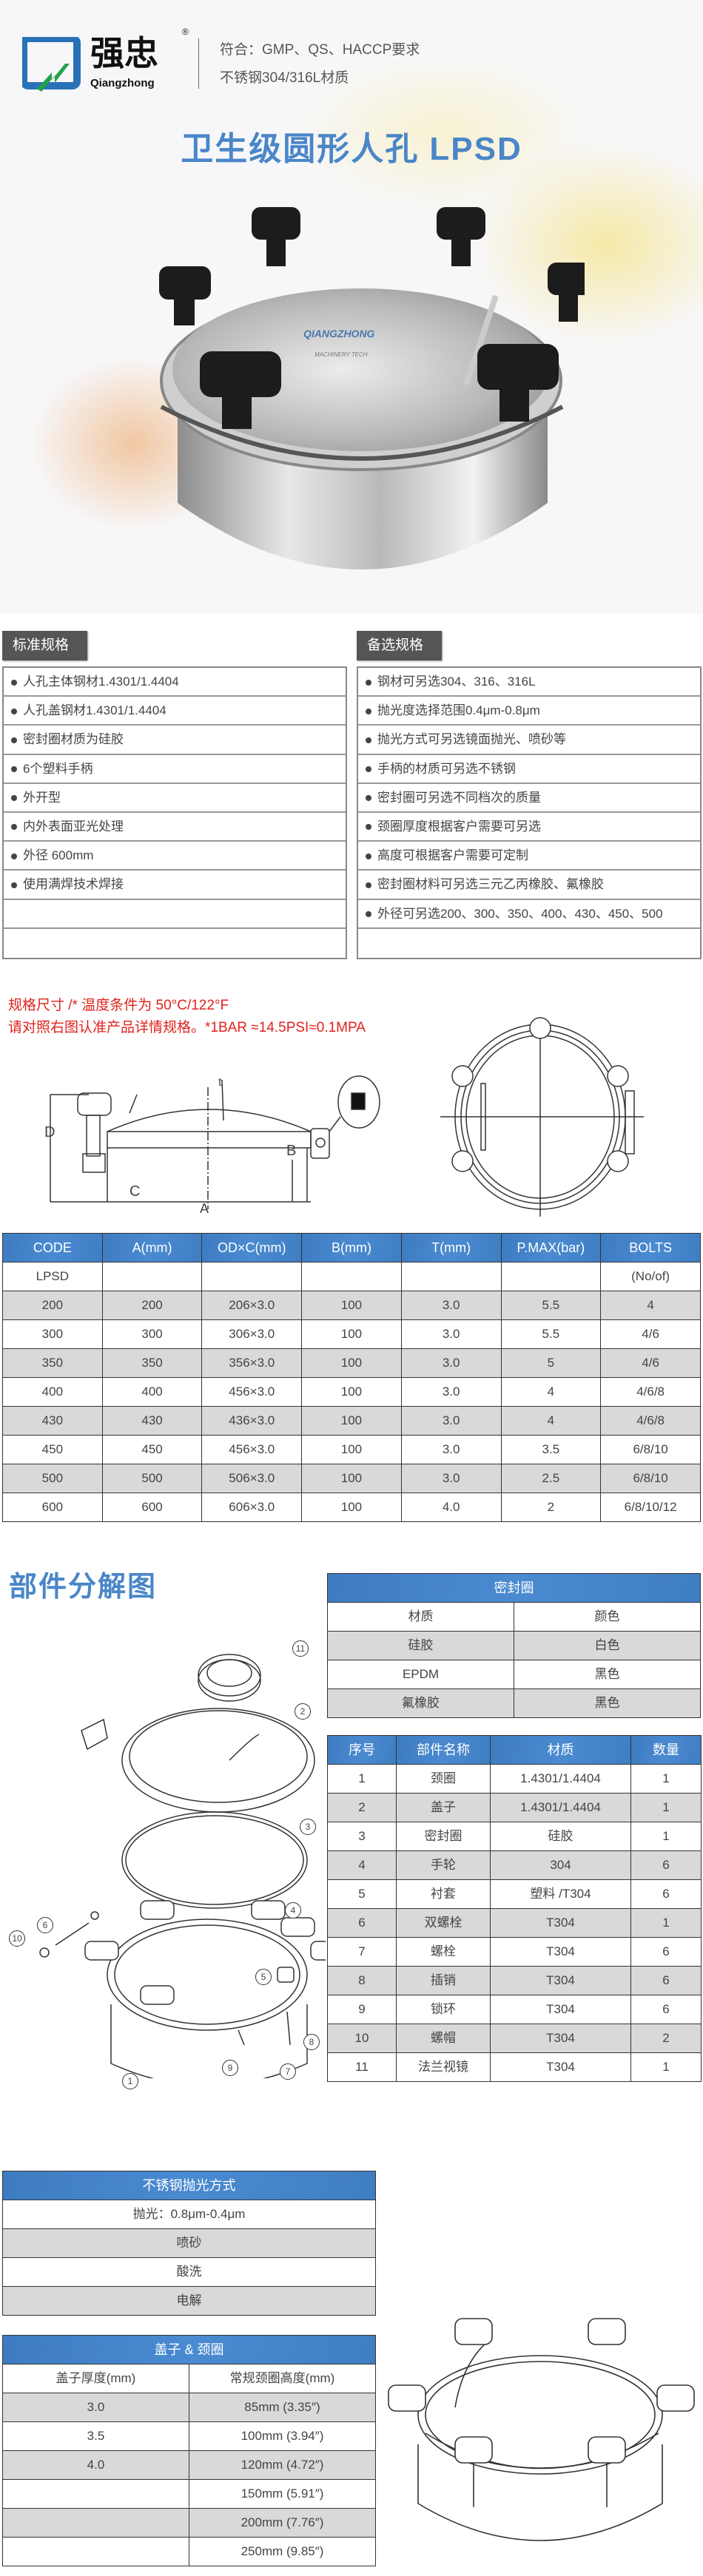 Image resolution: width=703 pixels, height=2576 pixels. I want to click on table-cell: 2.5, so click(551, 1478).